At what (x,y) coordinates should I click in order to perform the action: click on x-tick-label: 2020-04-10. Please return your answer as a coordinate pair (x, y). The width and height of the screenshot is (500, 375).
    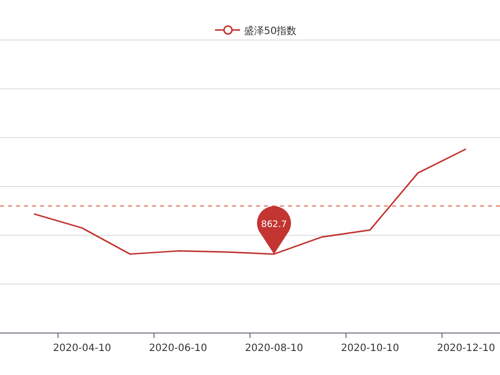
    Looking at the image, I should click on (82, 348).